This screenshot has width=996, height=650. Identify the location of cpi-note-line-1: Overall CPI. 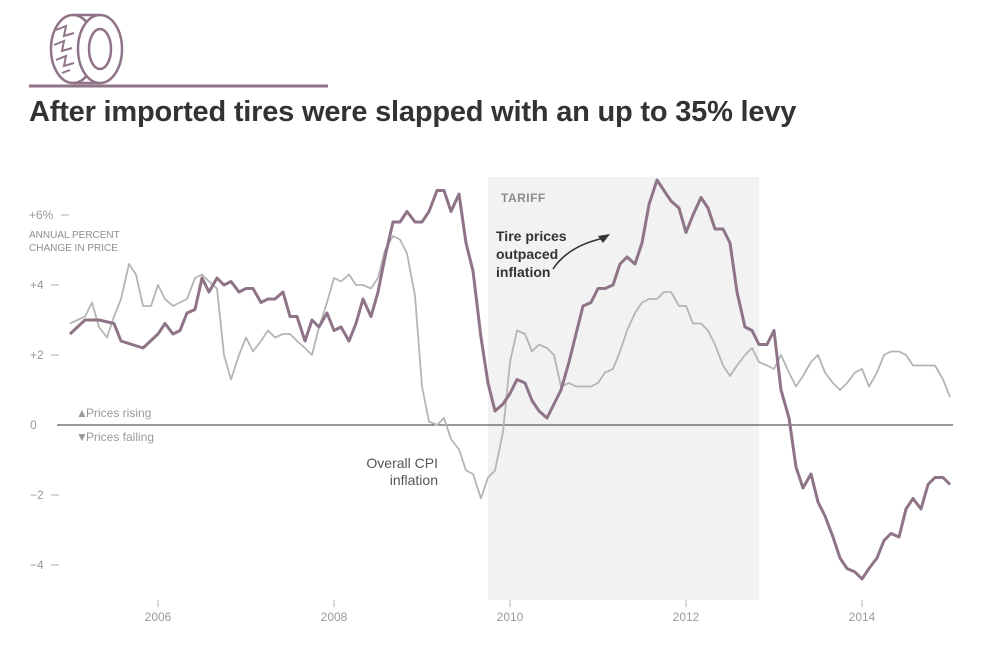
(402, 463).